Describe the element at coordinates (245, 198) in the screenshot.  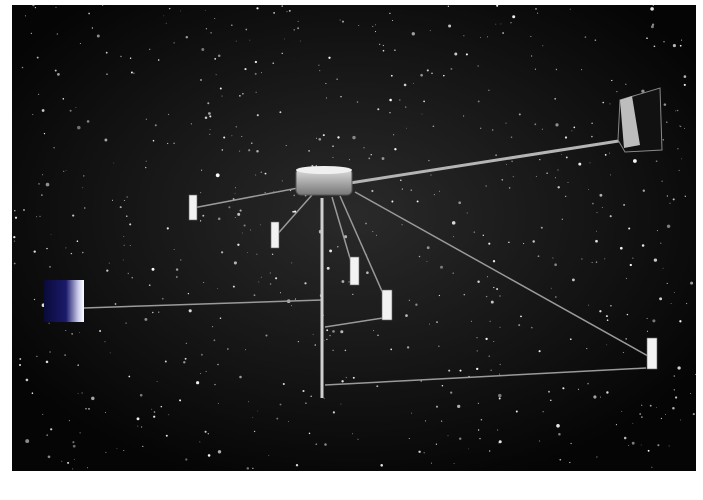
I see `strut` at that location.